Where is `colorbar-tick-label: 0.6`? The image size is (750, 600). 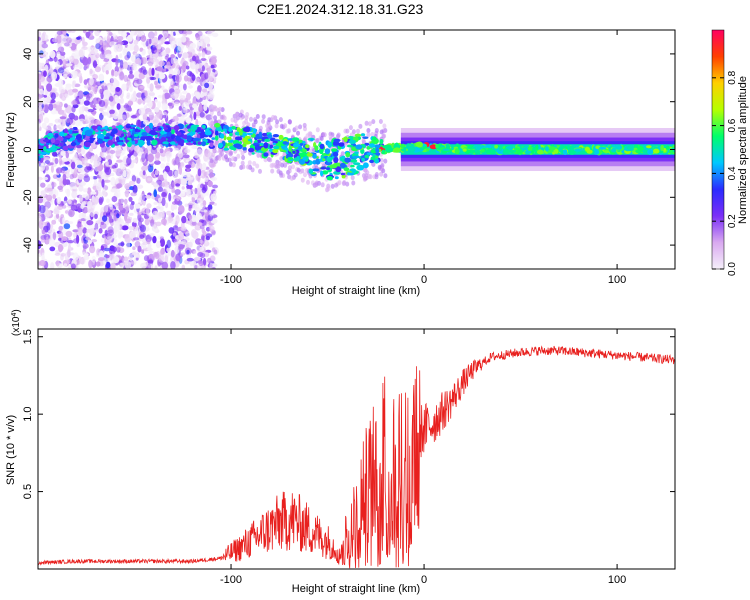
colorbar-tick-label: 0.6 is located at coordinates (732, 125).